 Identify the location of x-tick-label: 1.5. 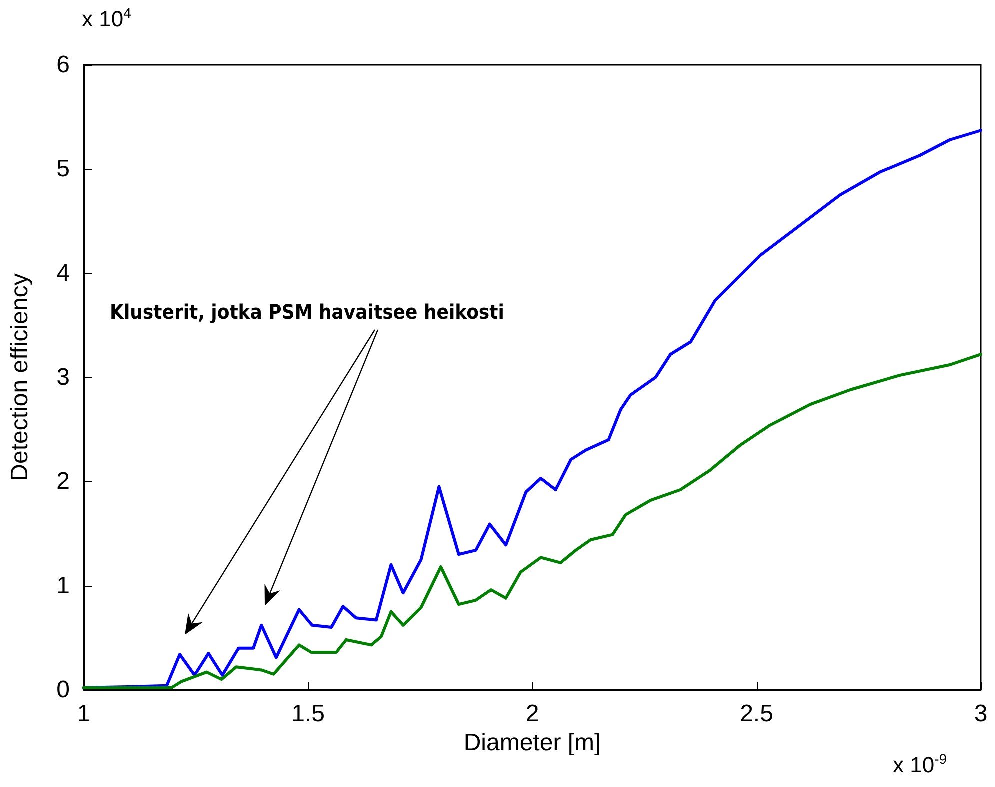
(308, 714).